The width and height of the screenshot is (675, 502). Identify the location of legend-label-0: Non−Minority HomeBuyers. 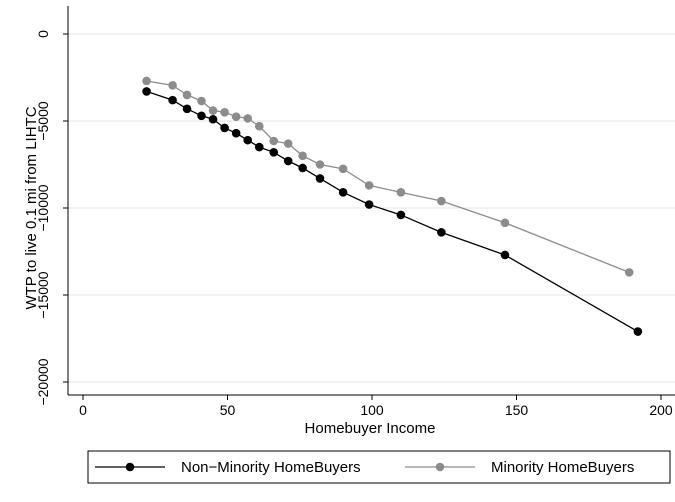
(271, 467).